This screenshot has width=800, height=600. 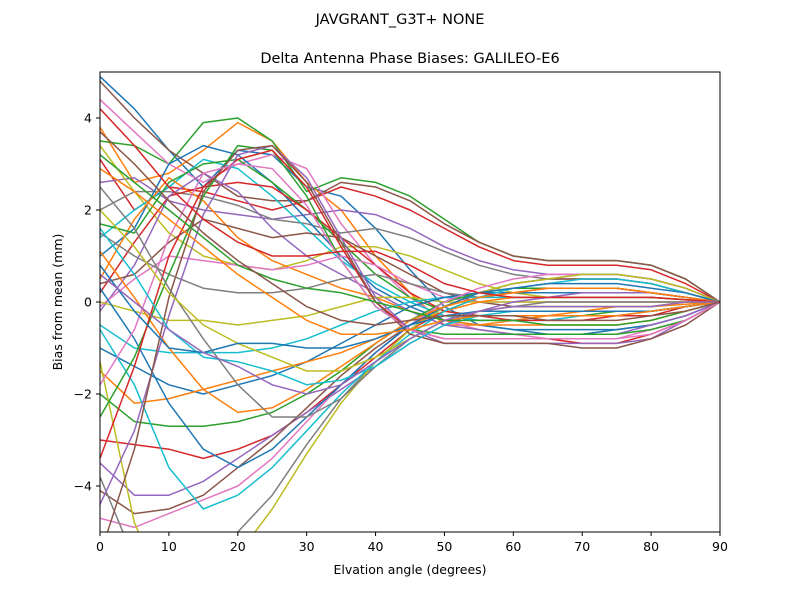 What do you see at coordinates (88, 210) in the screenshot?
I see `y-tick-label: 2` at bounding box center [88, 210].